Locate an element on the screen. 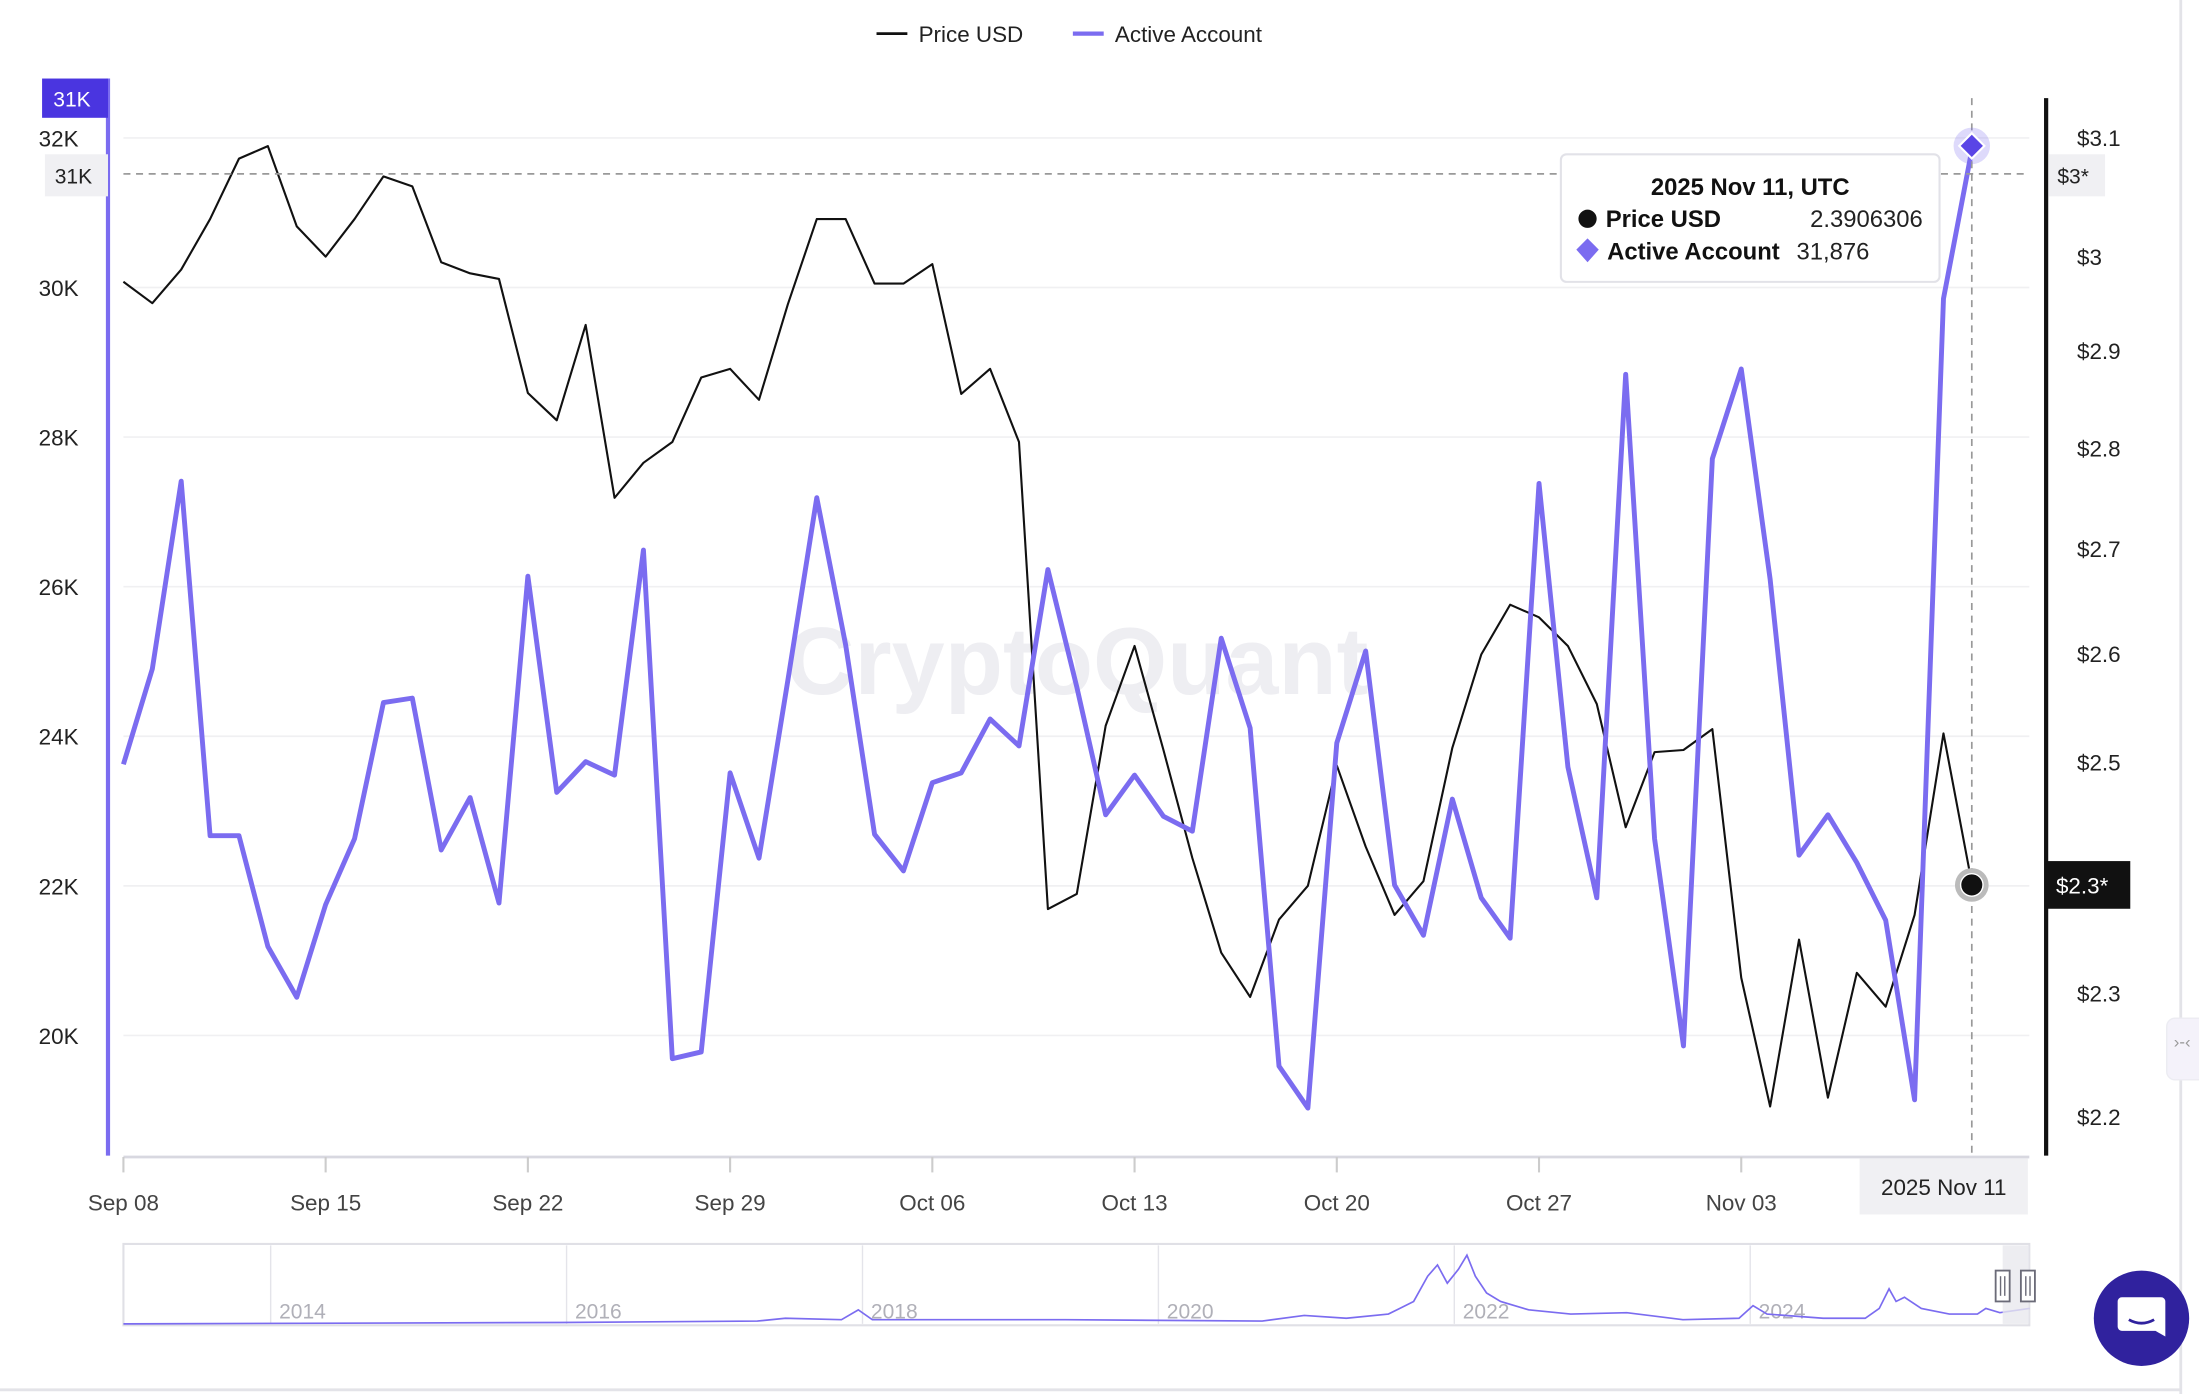 The image size is (2199, 1394). x-axis-tick-label: Oct 20 is located at coordinates (1337, 1202).